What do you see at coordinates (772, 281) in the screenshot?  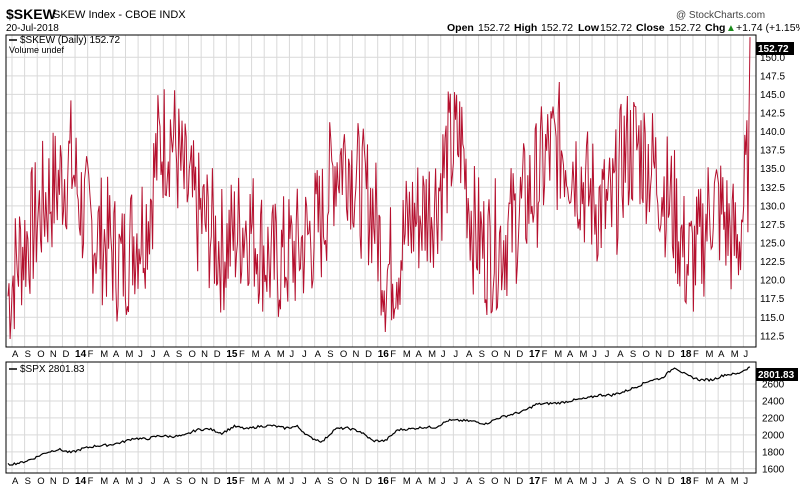 I see `top-y-tick: 120.0` at bounding box center [772, 281].